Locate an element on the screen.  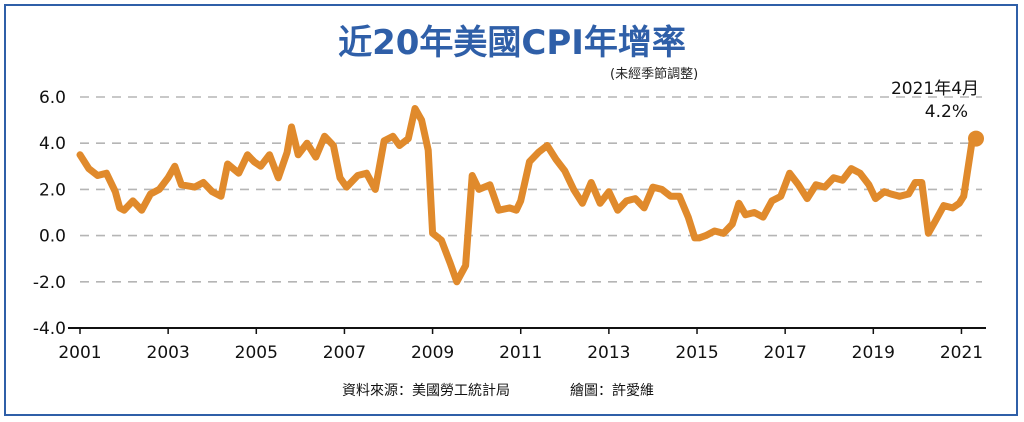
y-tick-label: 0.0 is located at coordinates (52, 237).